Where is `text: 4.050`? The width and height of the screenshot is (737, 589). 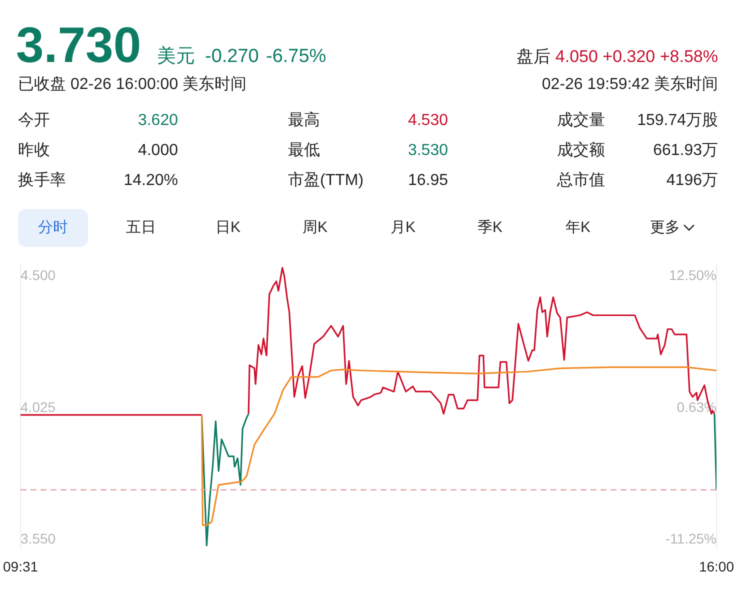
text: 4.050 is located at coordinates (576, 56).